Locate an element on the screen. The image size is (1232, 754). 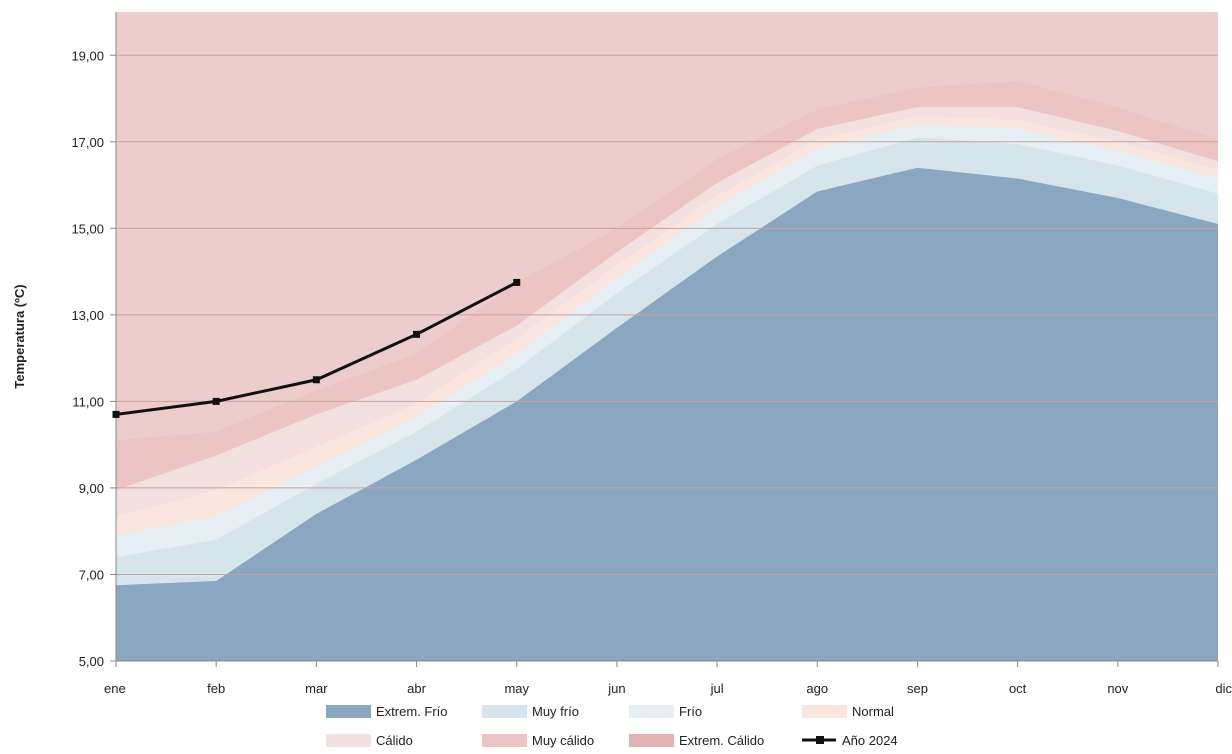
legend-label: Muy frío is located at coordinates (555, 711).